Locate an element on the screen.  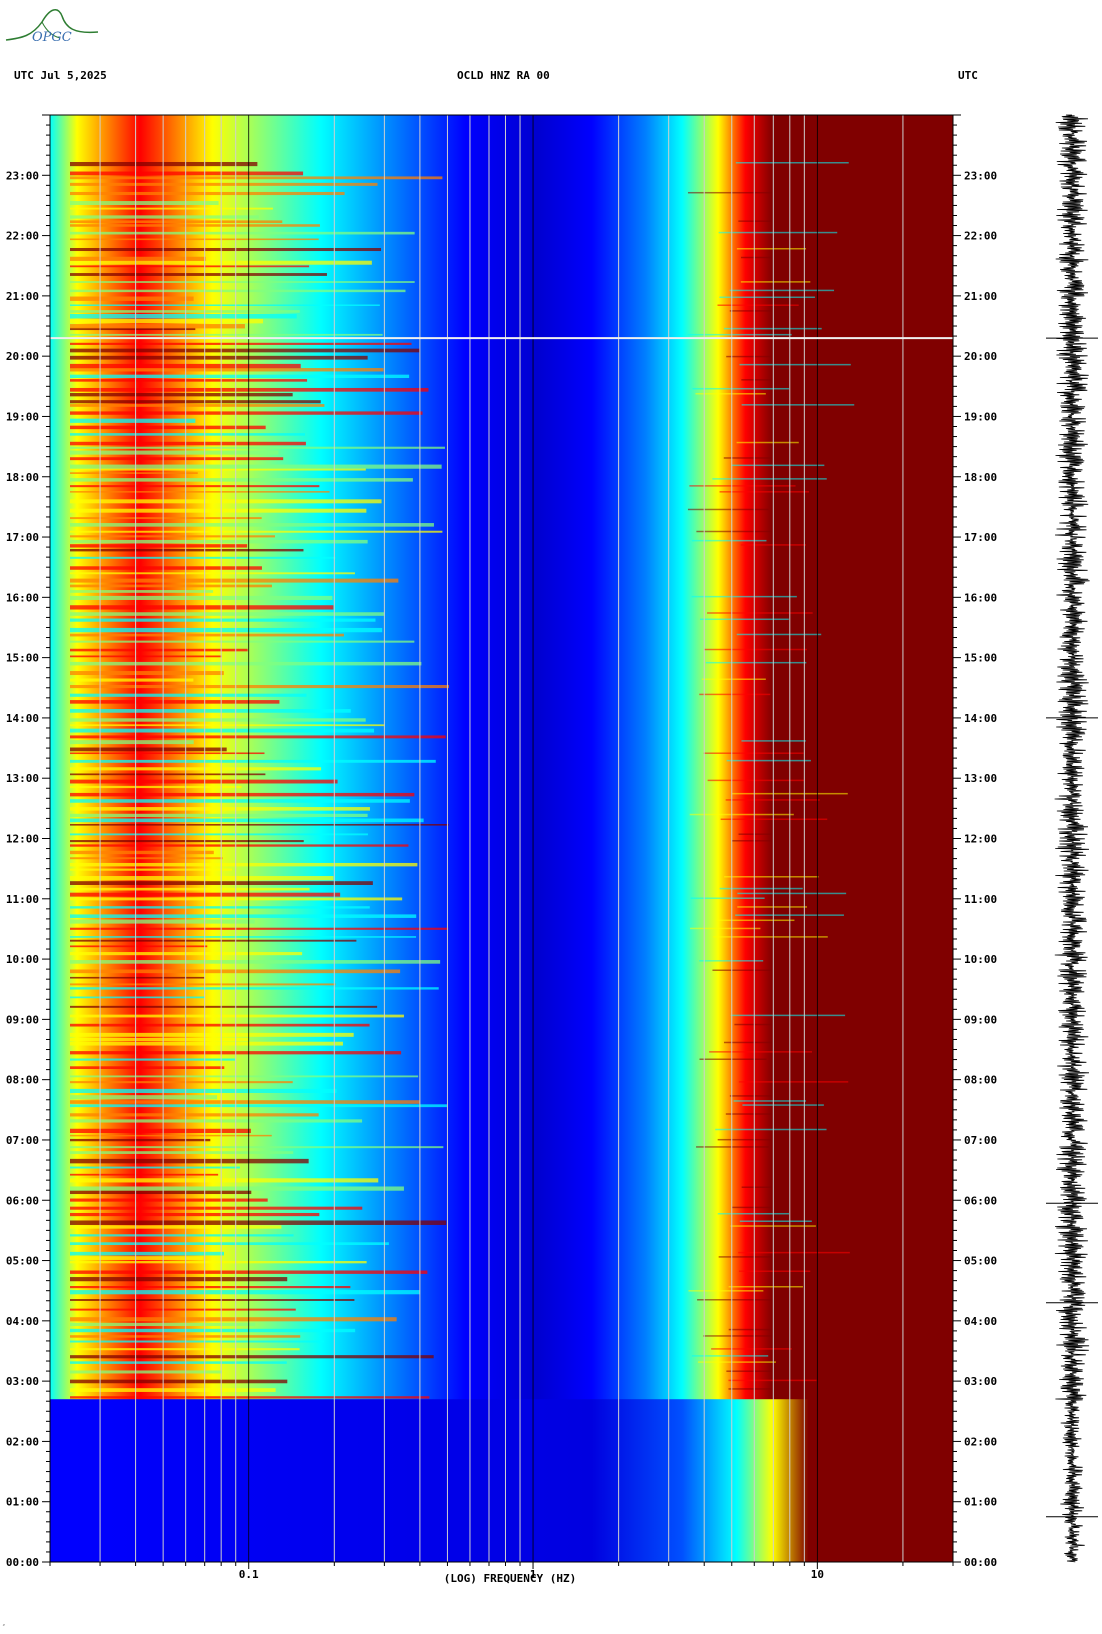
time-tick-label-right: 09:00 is located at coordinates (980, 1019).